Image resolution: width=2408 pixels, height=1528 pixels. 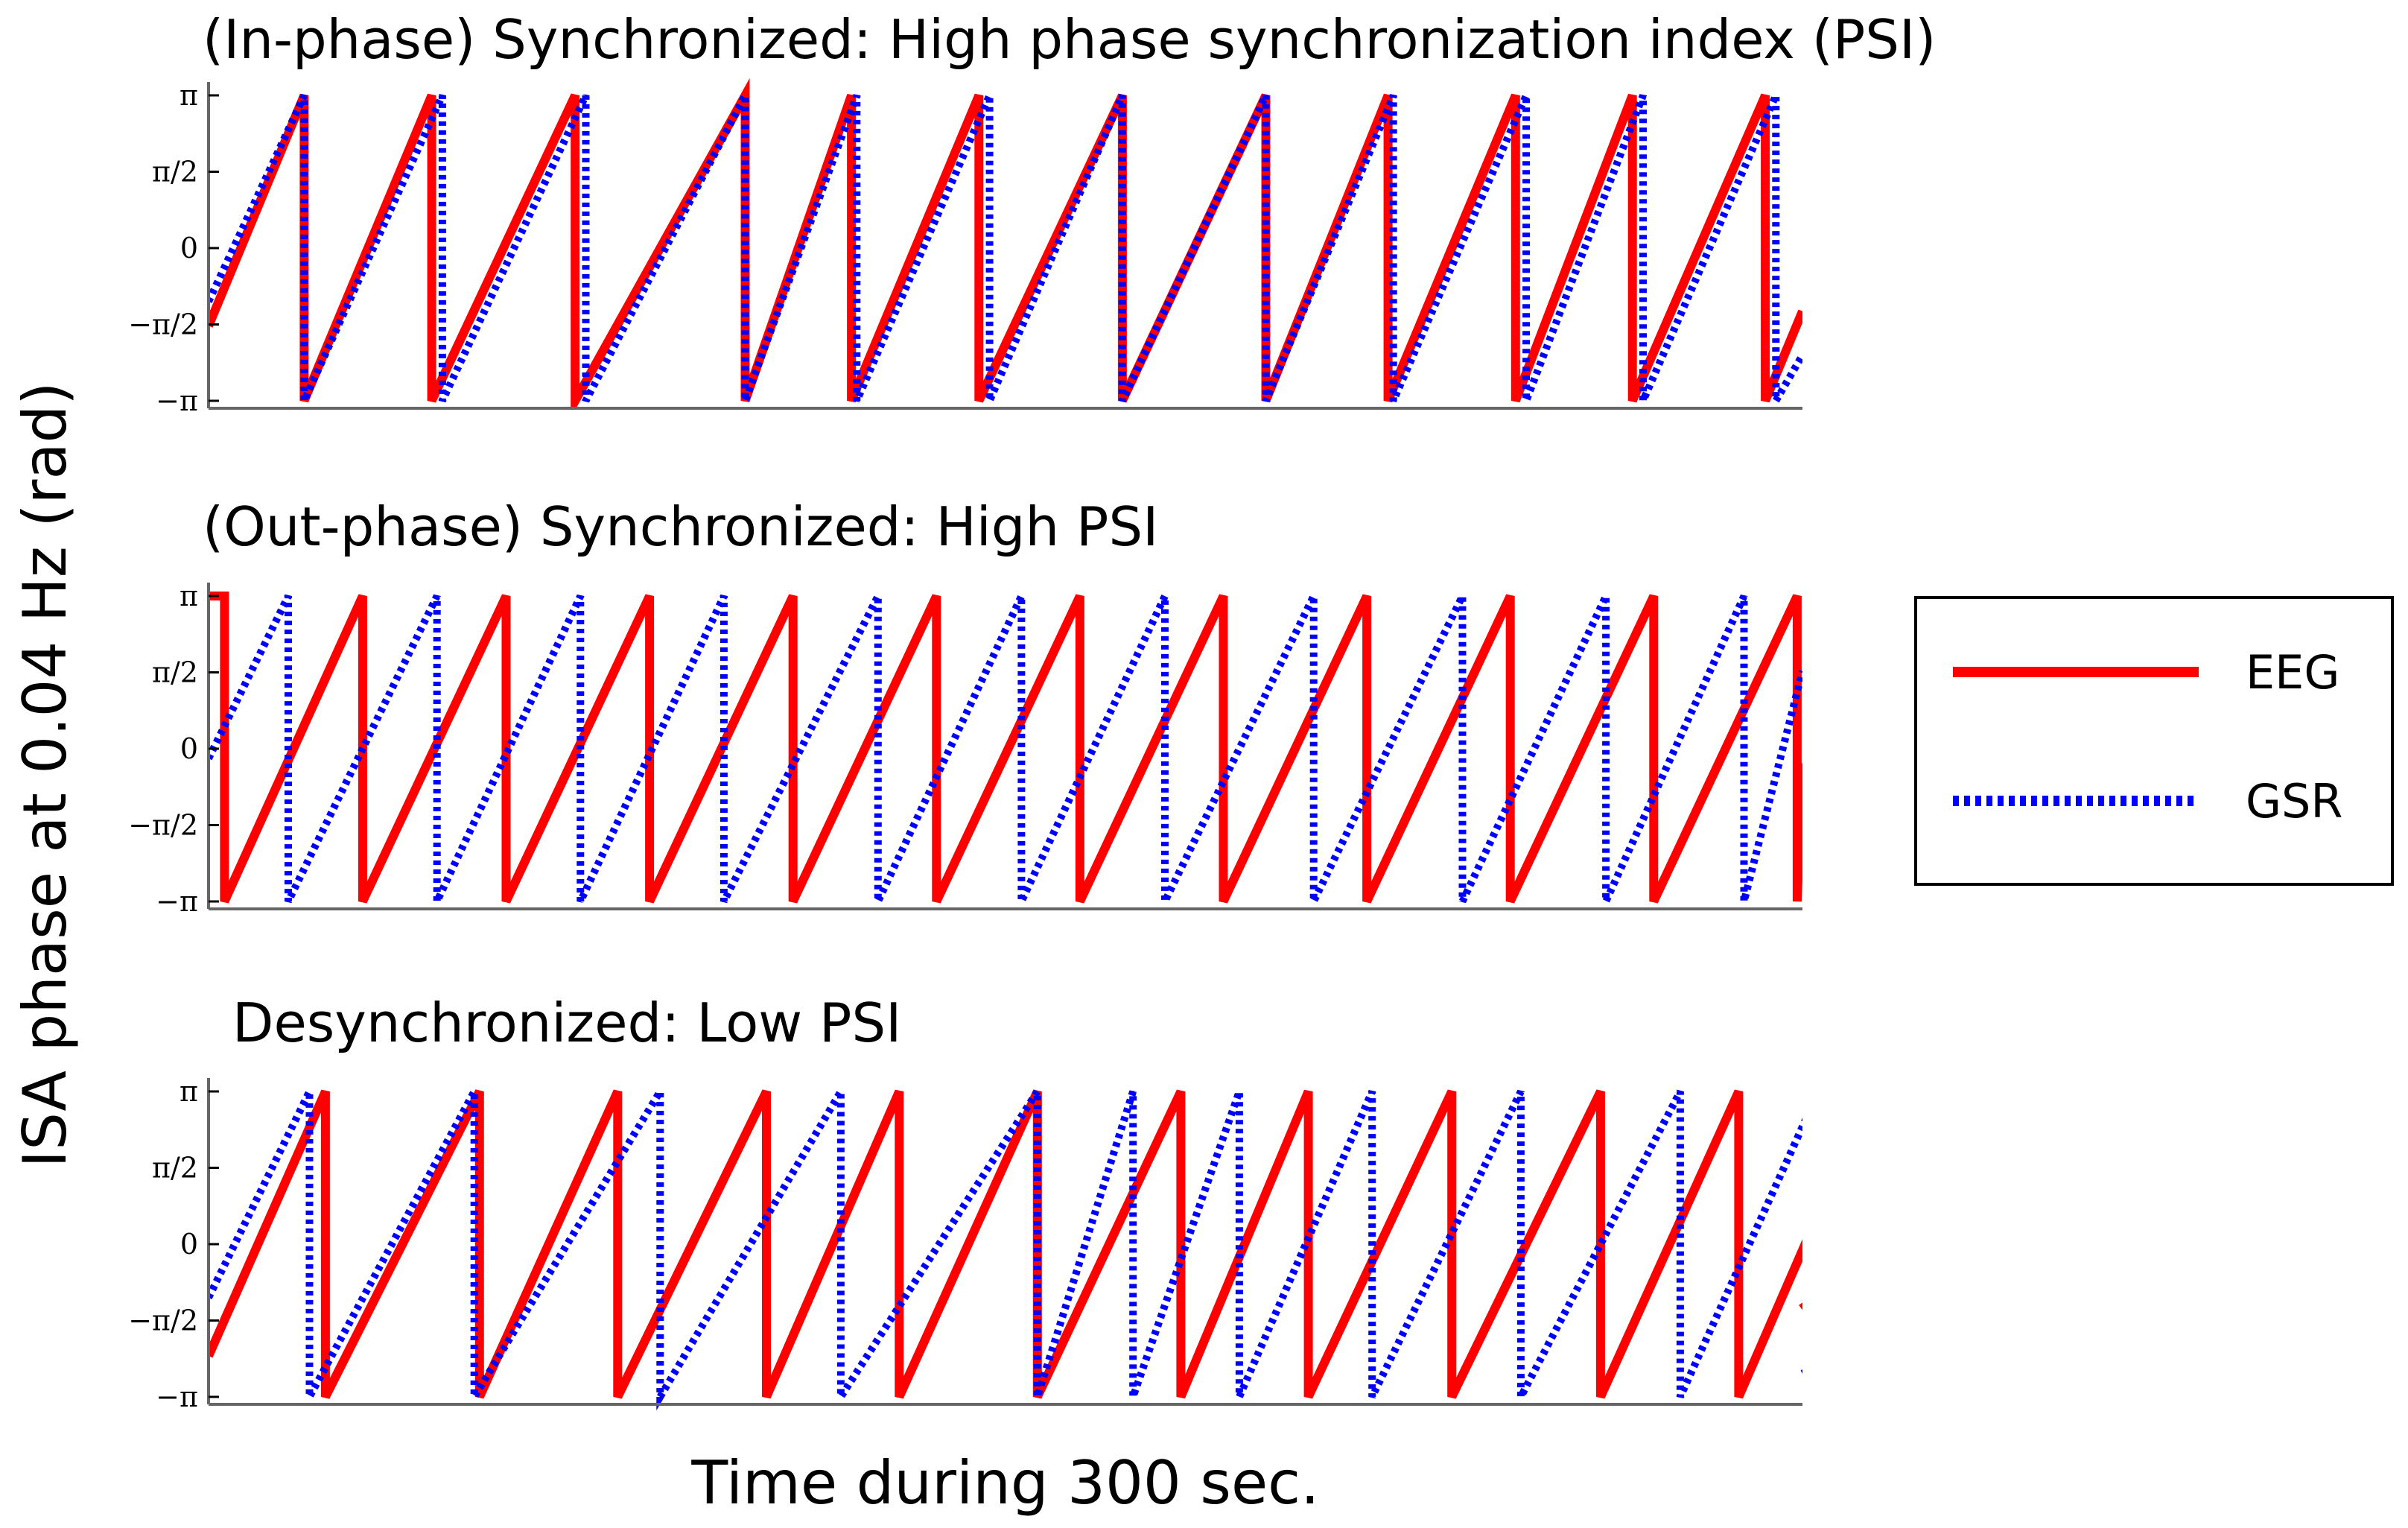 What do you see at coordinates (189, 749) in the screenshot?
I see `panel-1-y-tick-label: 0` at bounding box center [189, 749].